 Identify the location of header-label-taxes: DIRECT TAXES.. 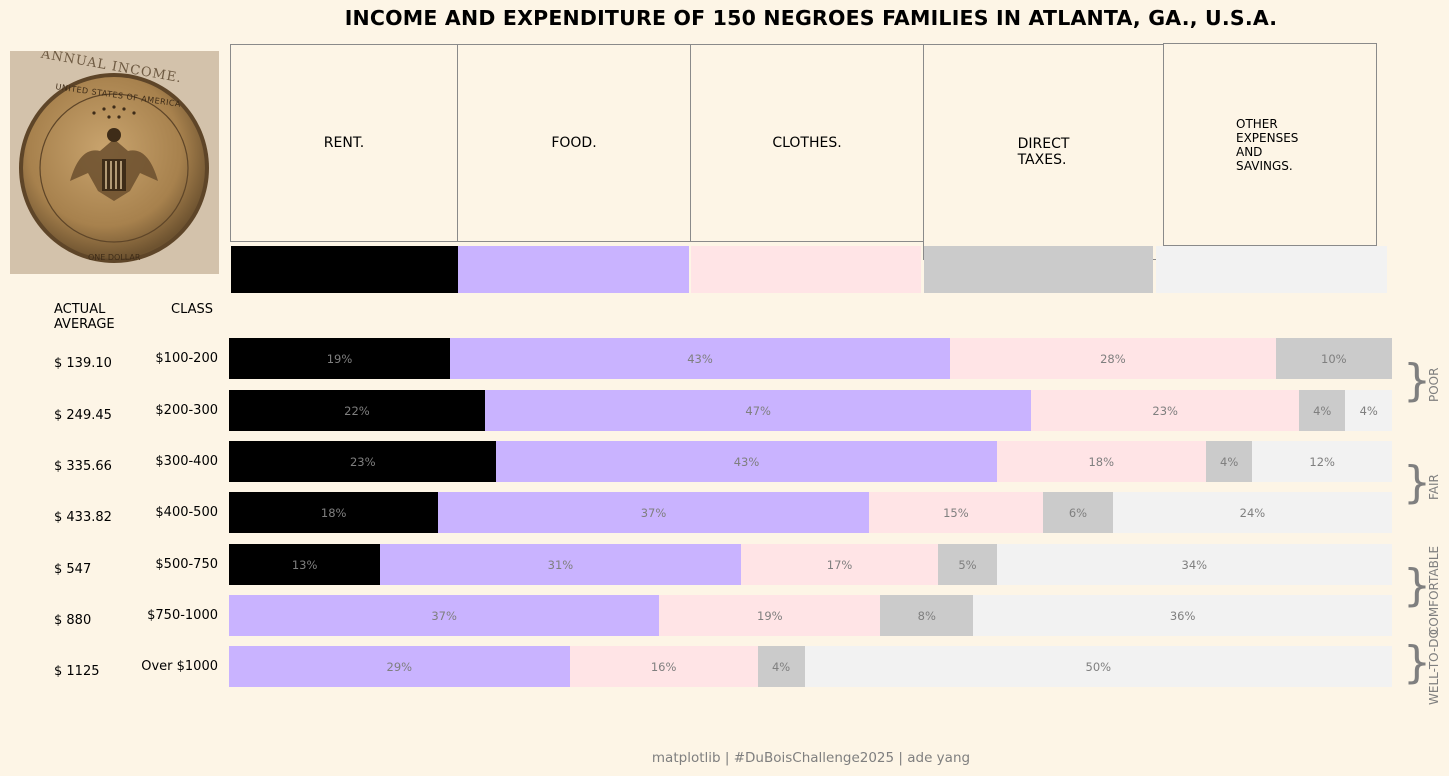
(1043, 152).